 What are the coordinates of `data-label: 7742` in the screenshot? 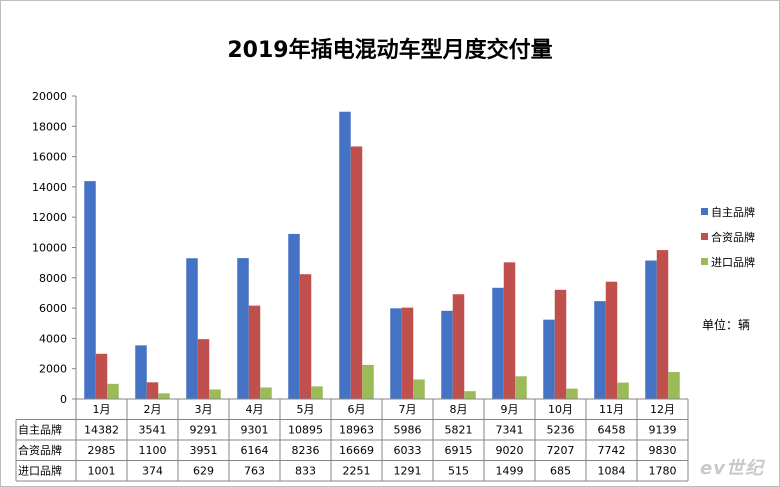 It's located at (612, 450).